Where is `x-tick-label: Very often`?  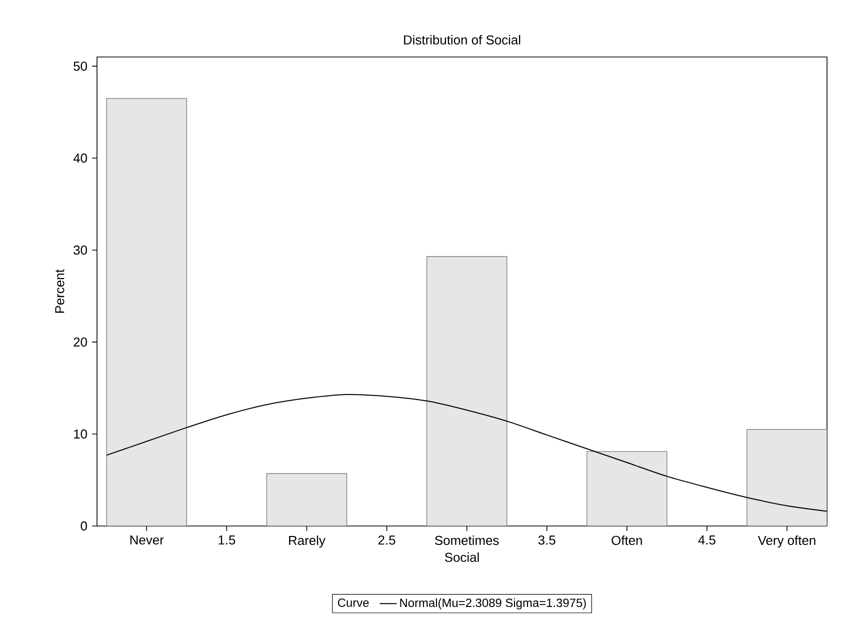 x-tick-label: Very often is located at coordinates (787, 542).